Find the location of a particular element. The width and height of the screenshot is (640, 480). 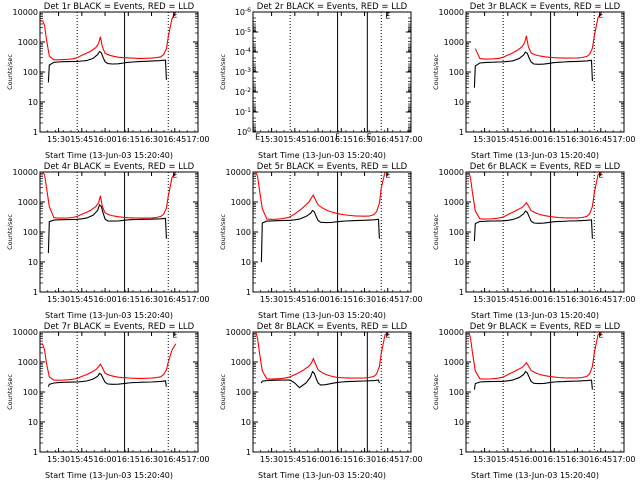

y-tick-label: 10⁻⁶ is located at coordinates (243, 12).